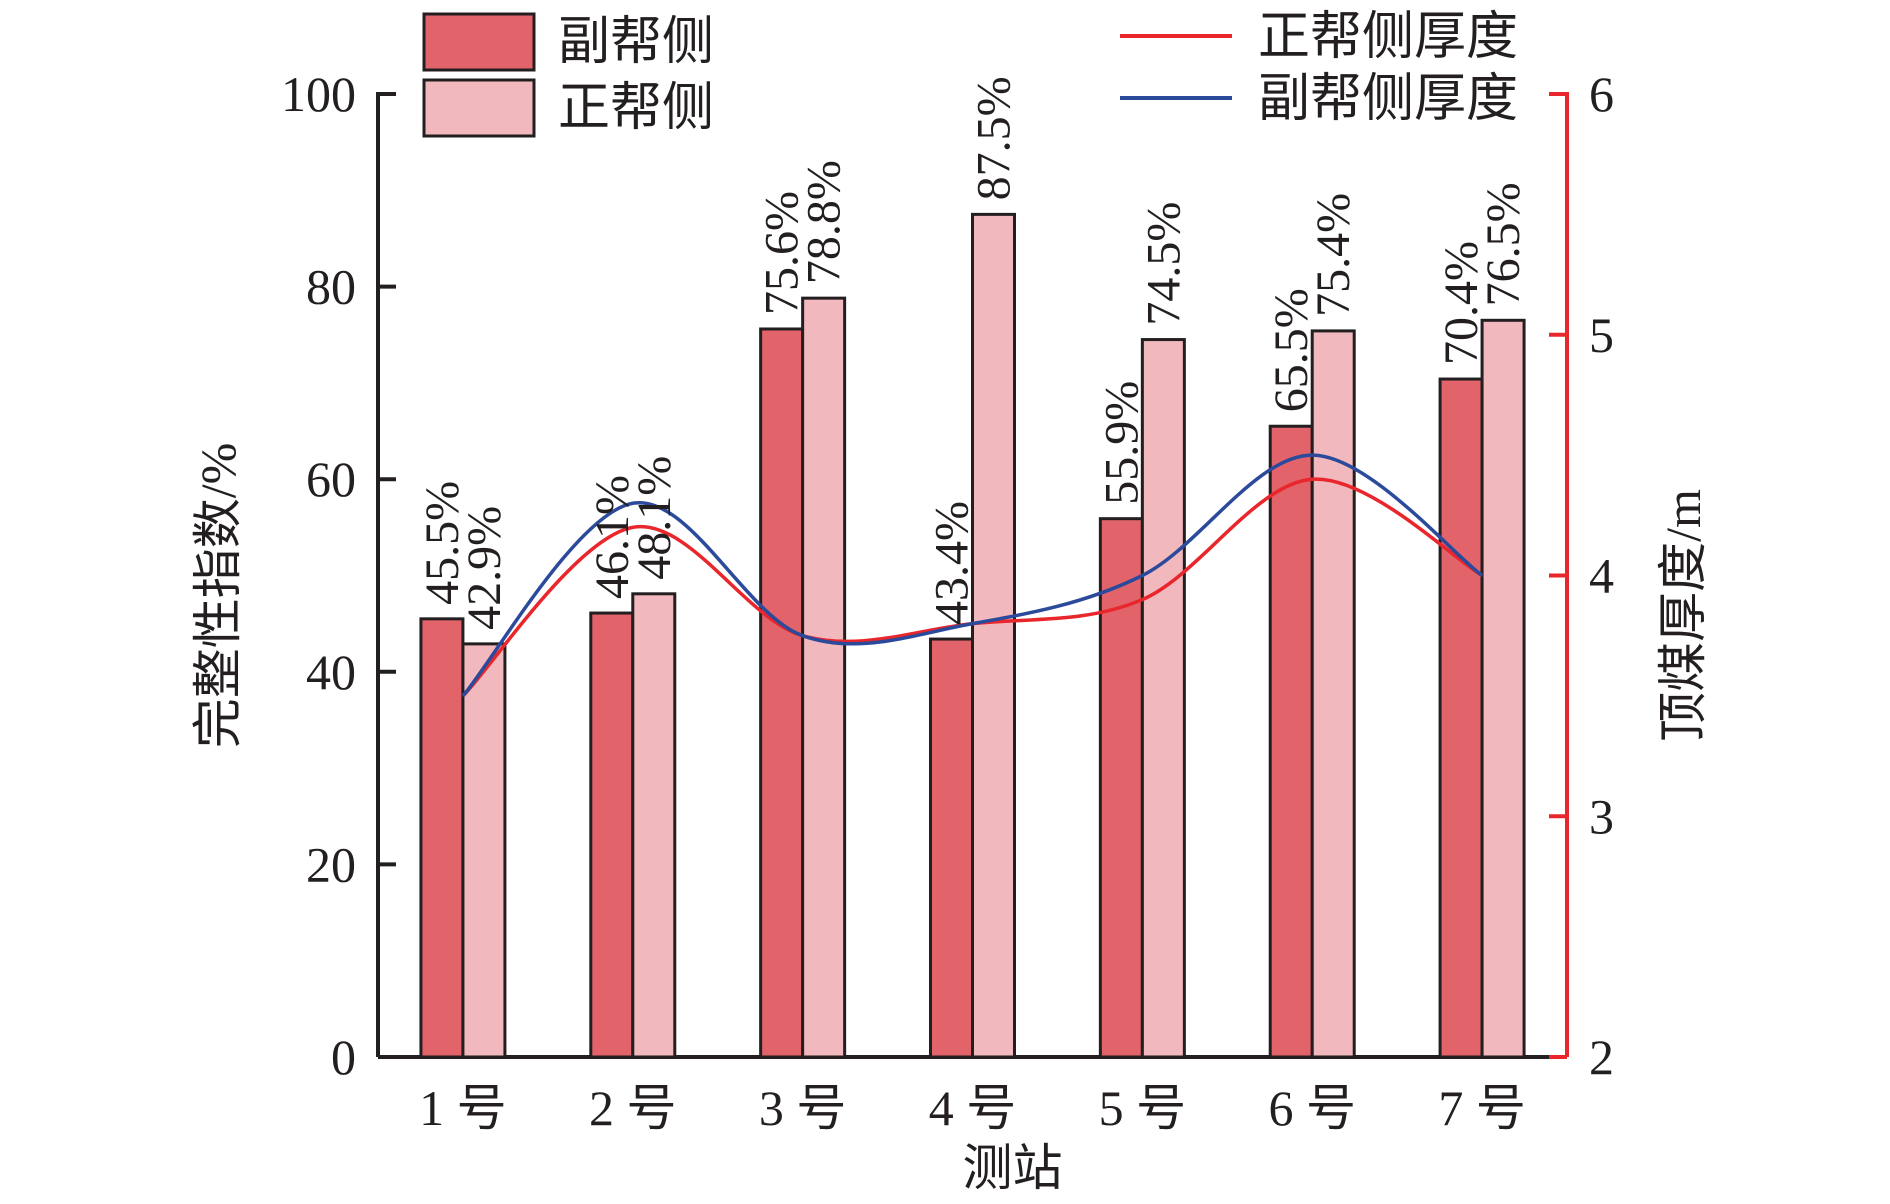  Describe the element at coordinates (1143, 1108) in the screenshot. I see `x-tick-label: 5 号` at that location.